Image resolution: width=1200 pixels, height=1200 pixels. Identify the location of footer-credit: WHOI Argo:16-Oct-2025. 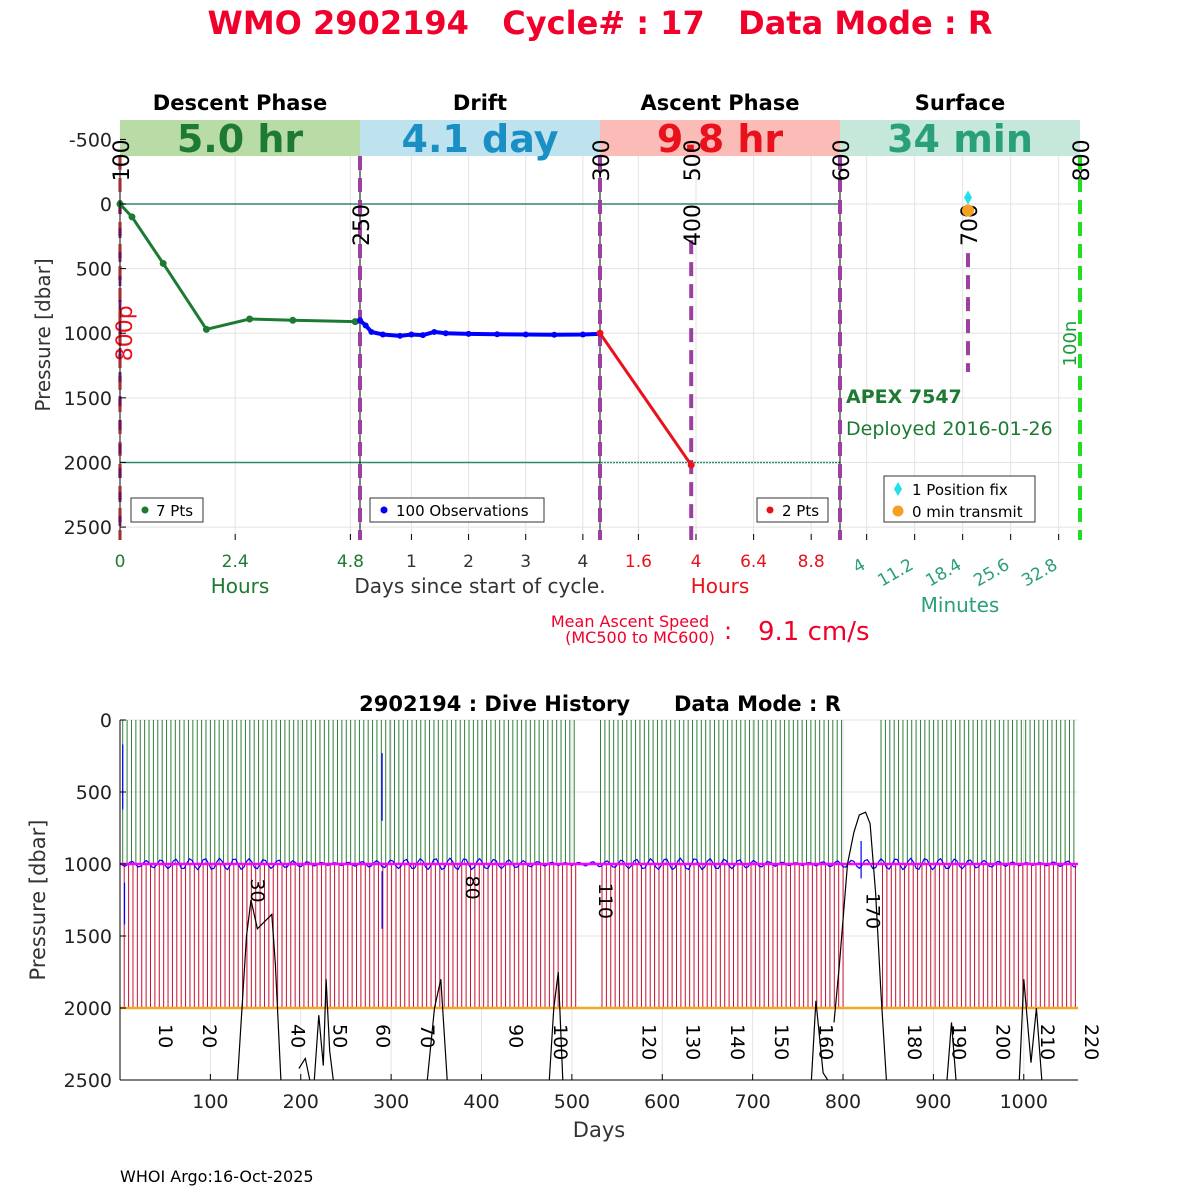
(217, 1176).